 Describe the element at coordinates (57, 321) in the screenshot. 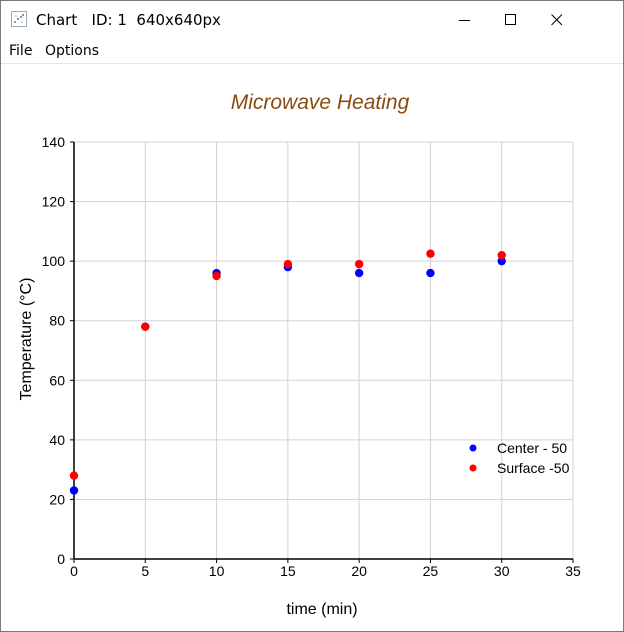

I see `y-tick-label: 80` at that location.